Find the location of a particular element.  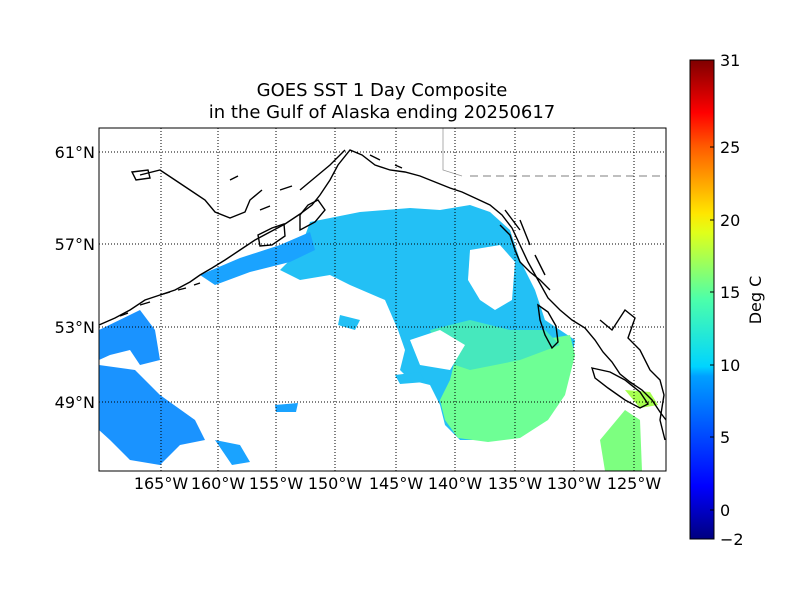

lon-label: 130°W is located at coordinates (574, 483).